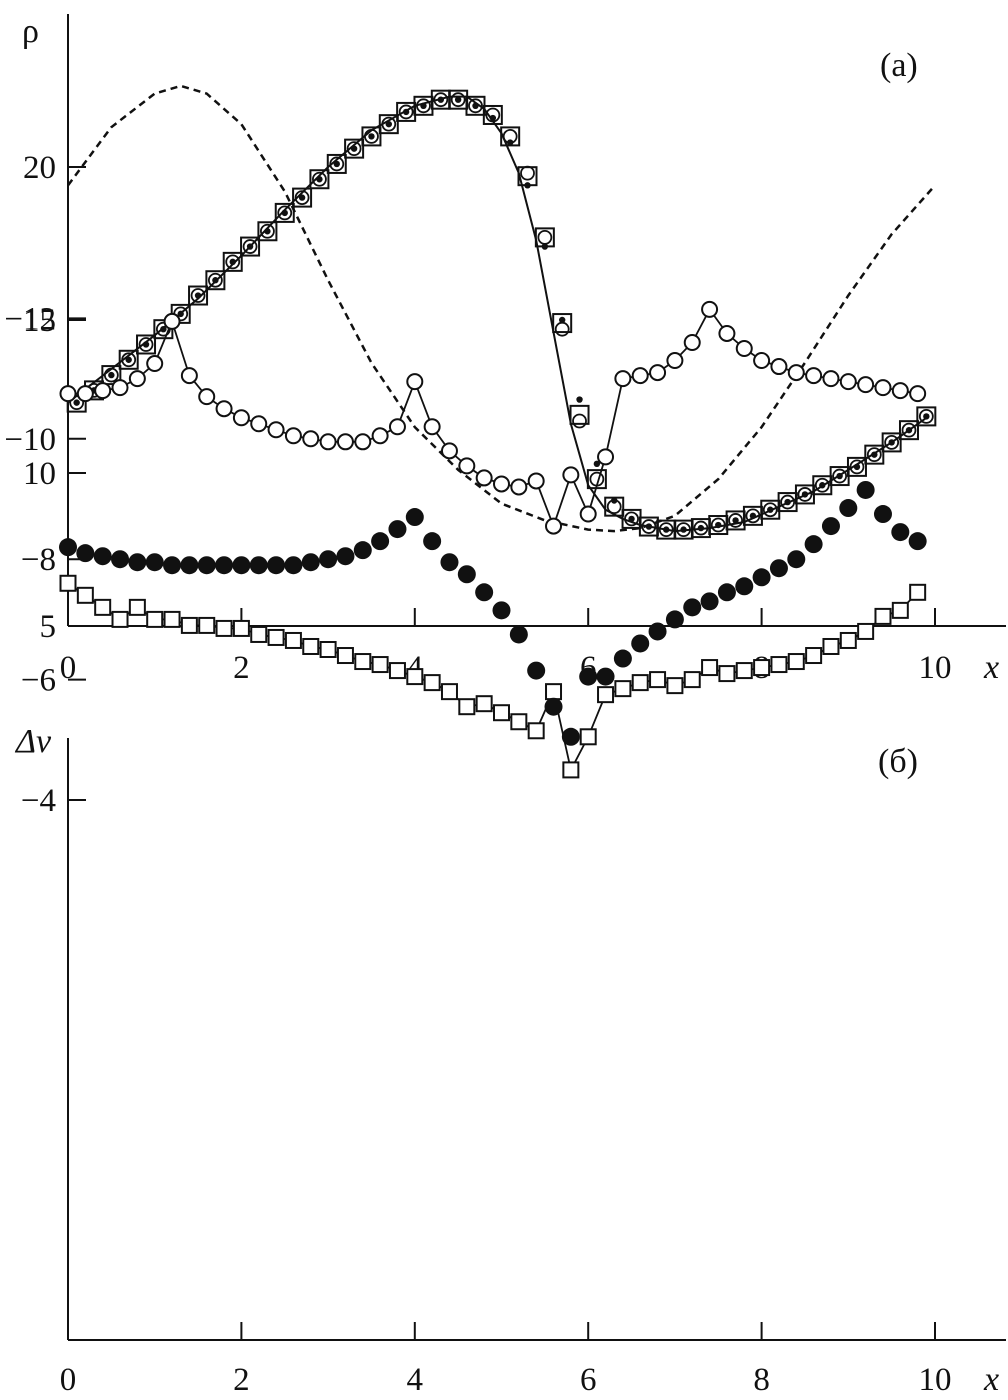 Image resolution: width=1008 pixels, height=1400 pixels. What do you see at coordinates (899, 65) in the screenshot?
I see `panel-a-label: (a)` at bounding box center [899, 65].